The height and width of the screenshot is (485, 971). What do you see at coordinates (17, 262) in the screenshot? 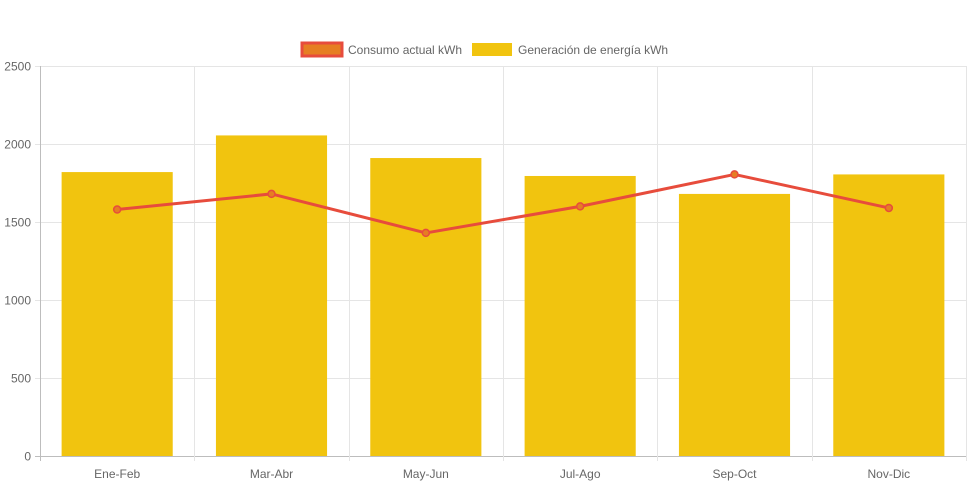
I see `y-axis: 0 500 1000 1500 2000 2500` at bounding box center [17, 262].